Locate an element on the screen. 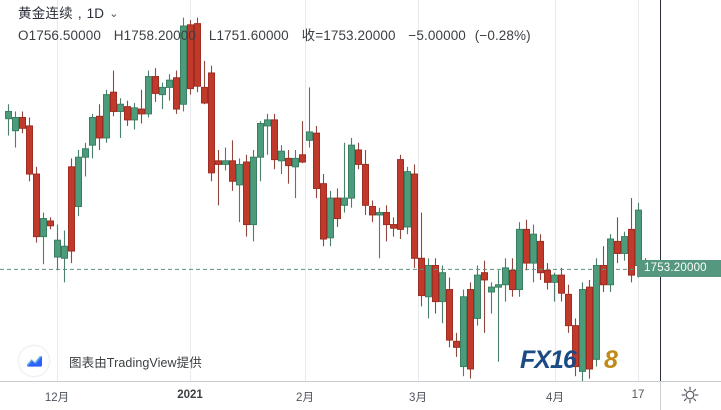 The image size is (721, 410). tradingview-logo-icon is located at coordinates (34, 361).